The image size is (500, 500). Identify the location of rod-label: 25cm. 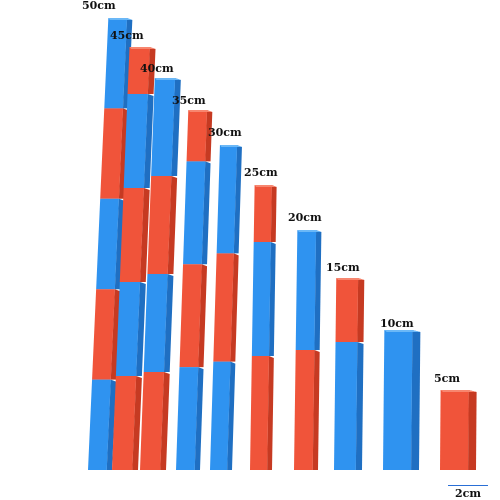
(261, 172).